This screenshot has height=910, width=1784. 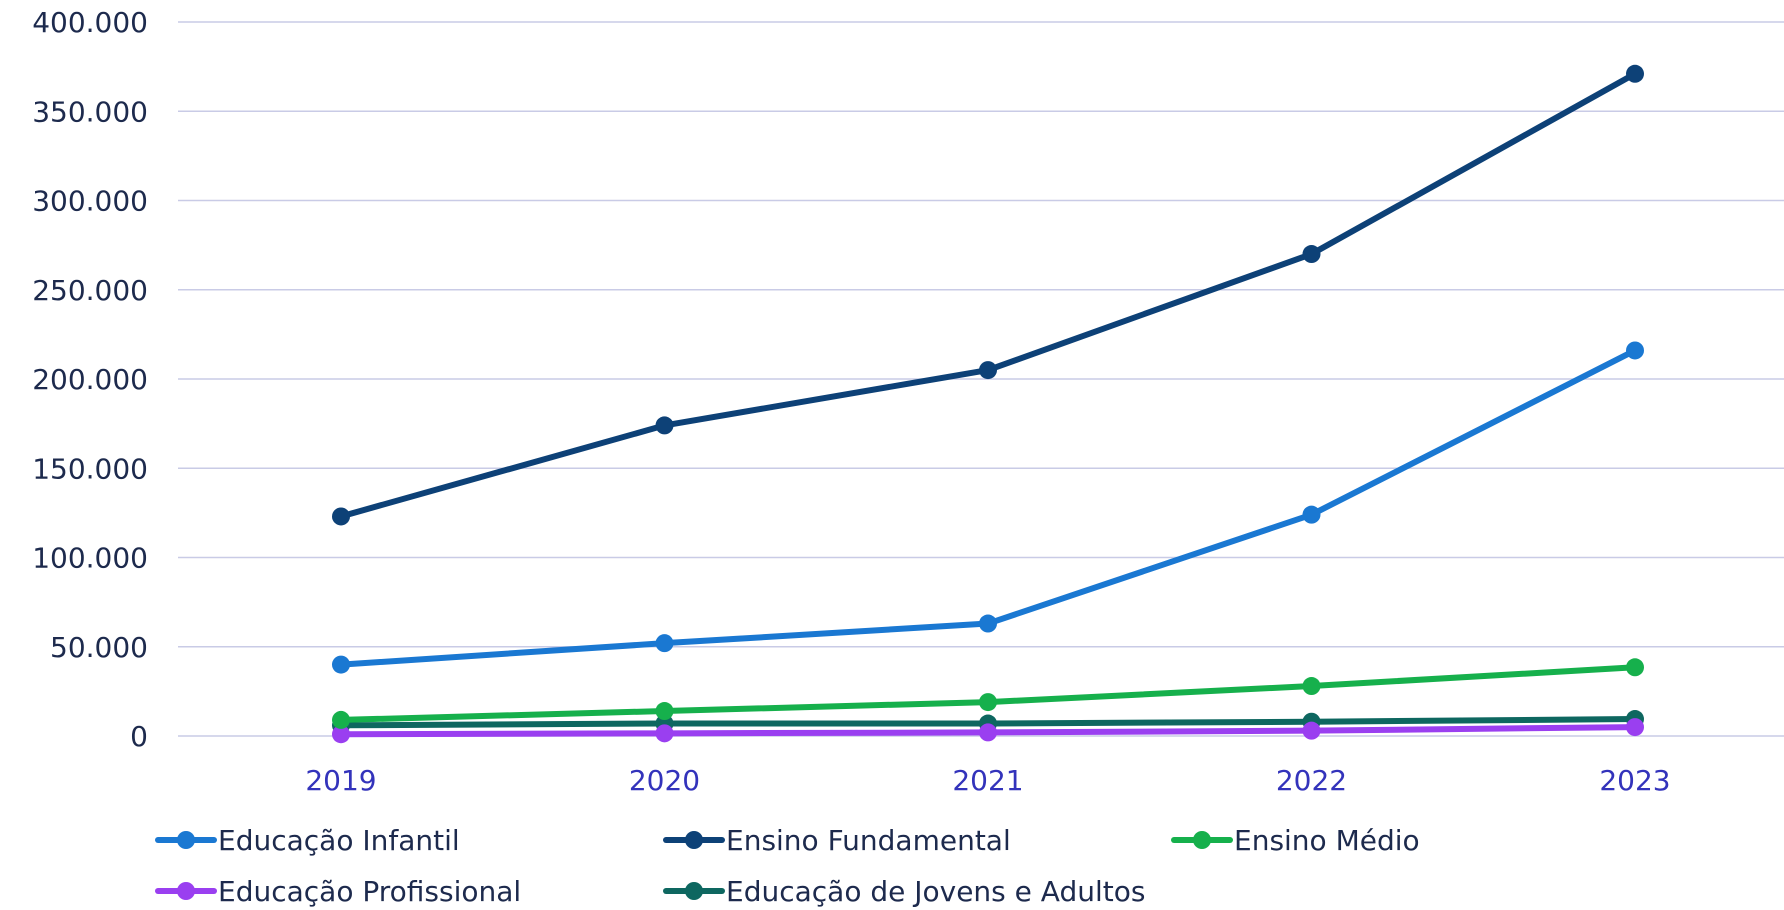 What do you see at coordinates (1634, 780) in the screenshot?
I see `x-tick-label: 2023` at bounding box center [1634, 780].